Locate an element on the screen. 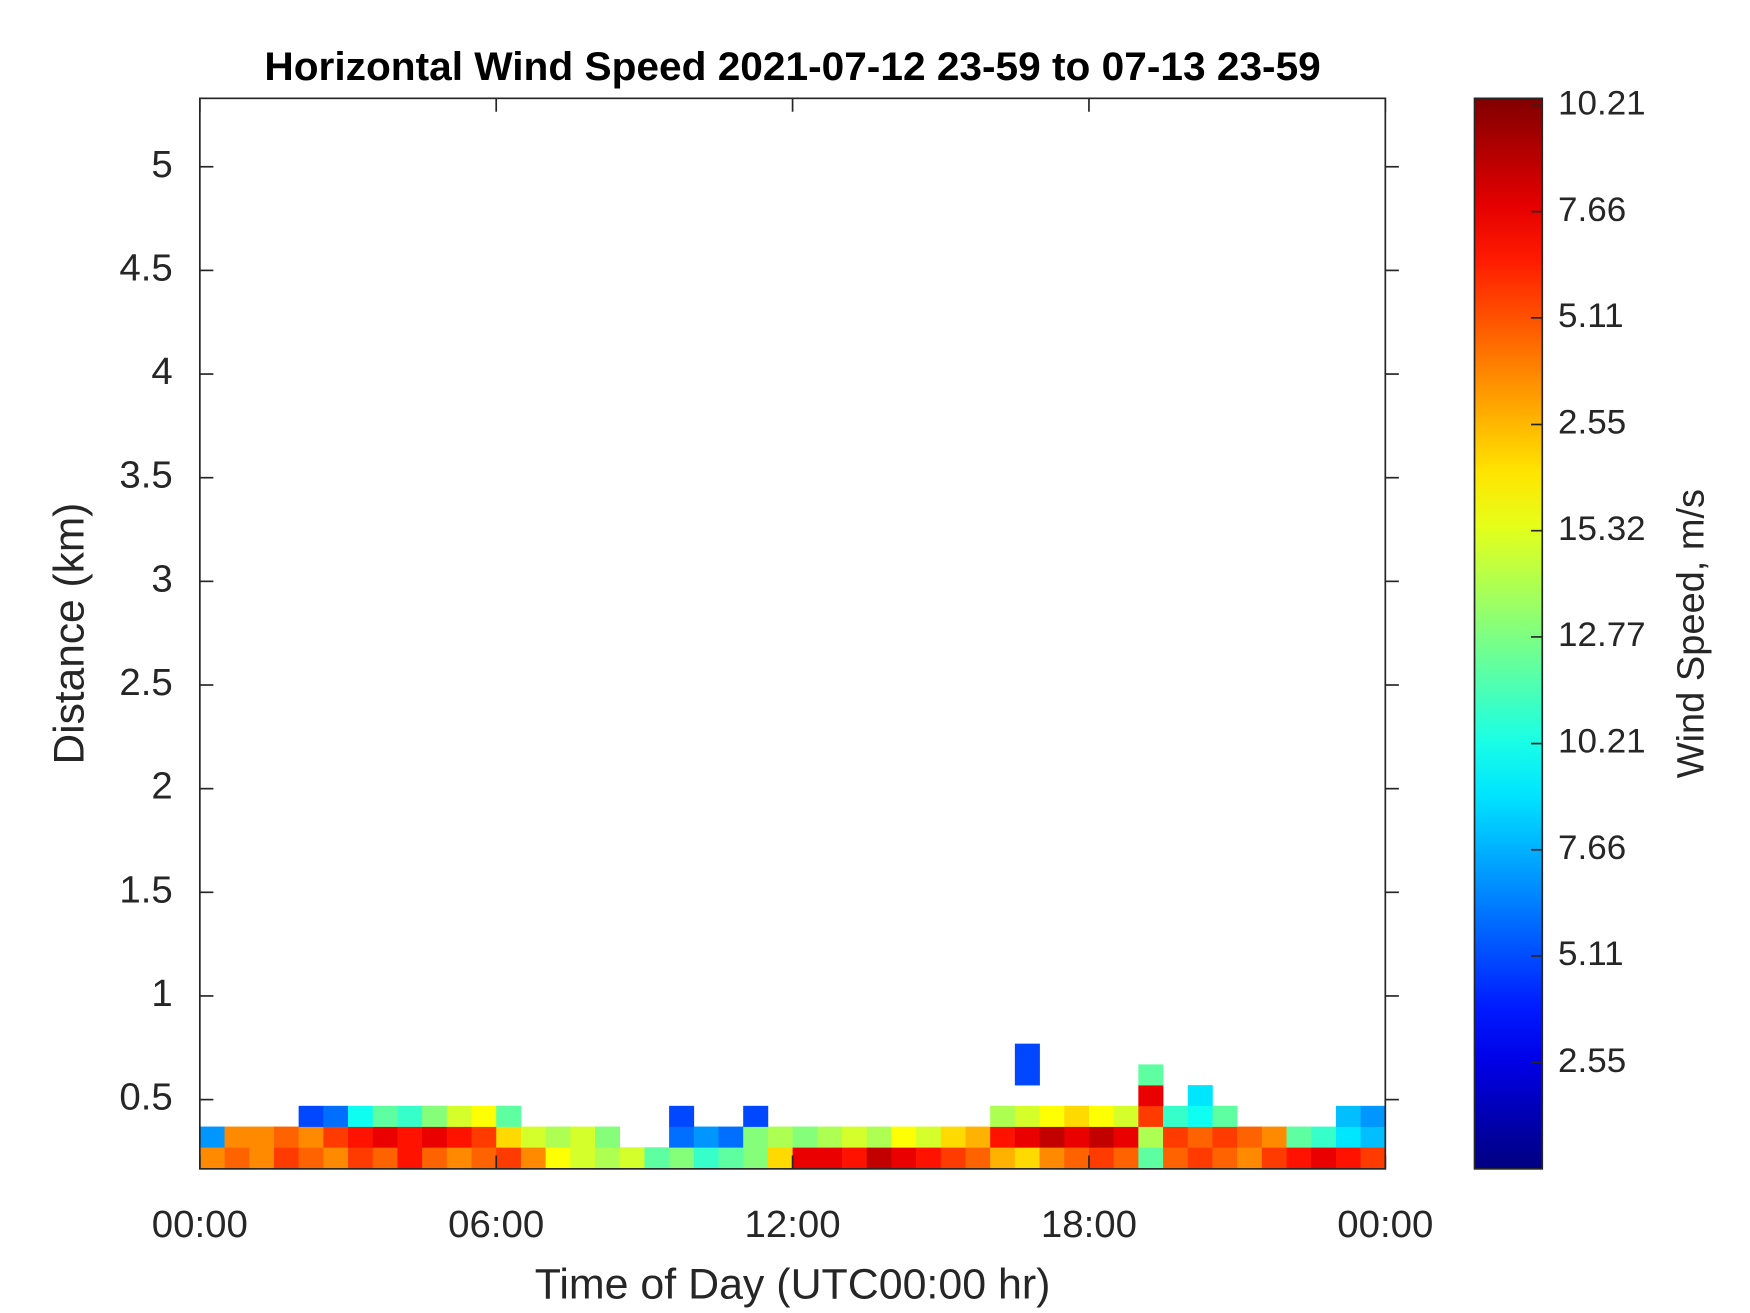 The width and height of the screenshot is (1750, 1313). y-axis-label: Distance (km) is located at coordinates (69, 634).